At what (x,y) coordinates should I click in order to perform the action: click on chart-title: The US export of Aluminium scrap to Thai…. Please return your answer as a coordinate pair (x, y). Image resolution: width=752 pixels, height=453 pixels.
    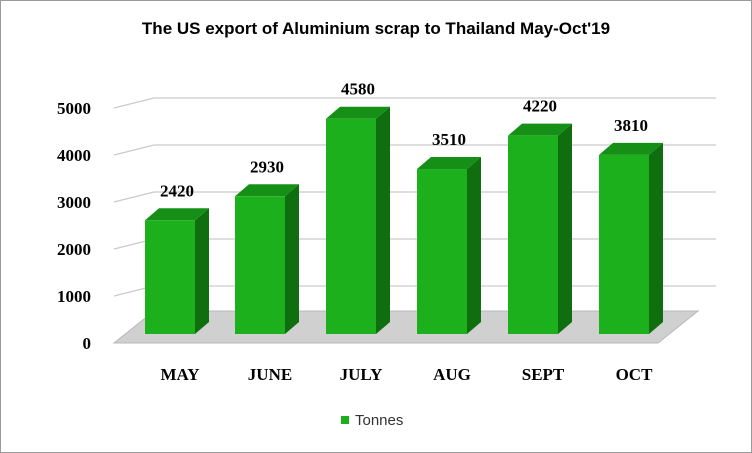
    Looking at the image, I should click on (376, 28).